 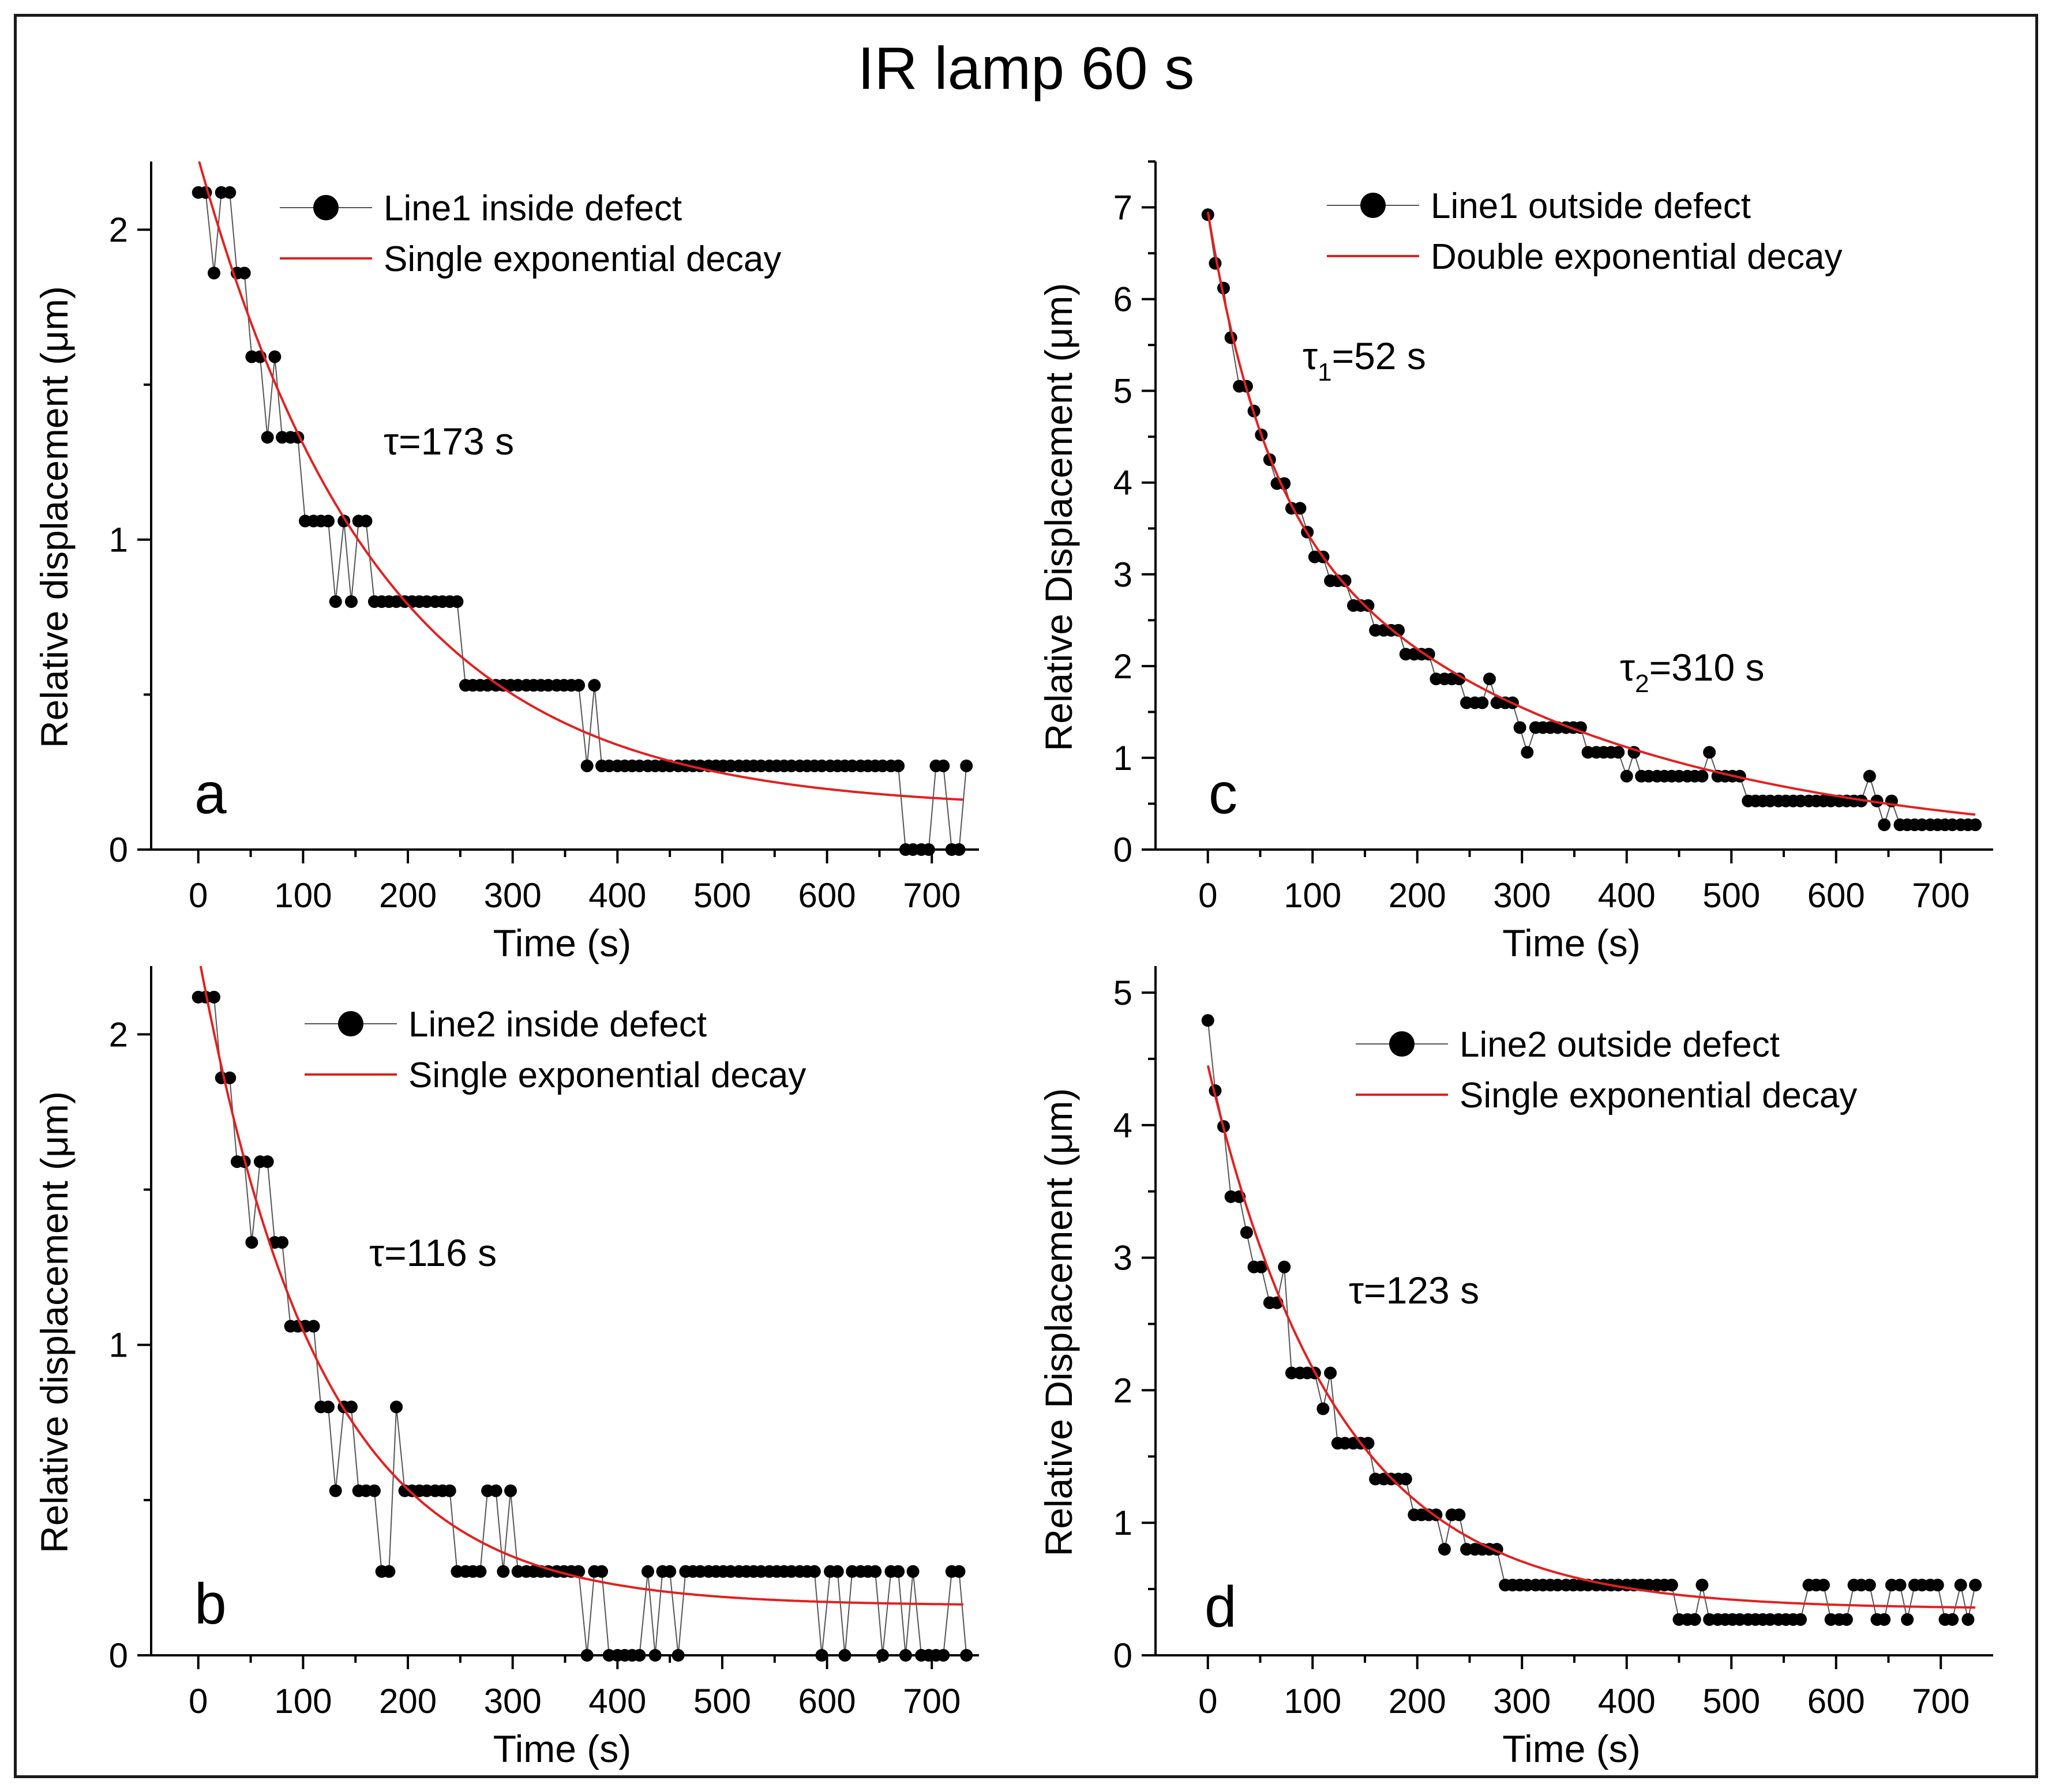 I want to click on y-tick-label: 7, so click(x=1122, y=208).